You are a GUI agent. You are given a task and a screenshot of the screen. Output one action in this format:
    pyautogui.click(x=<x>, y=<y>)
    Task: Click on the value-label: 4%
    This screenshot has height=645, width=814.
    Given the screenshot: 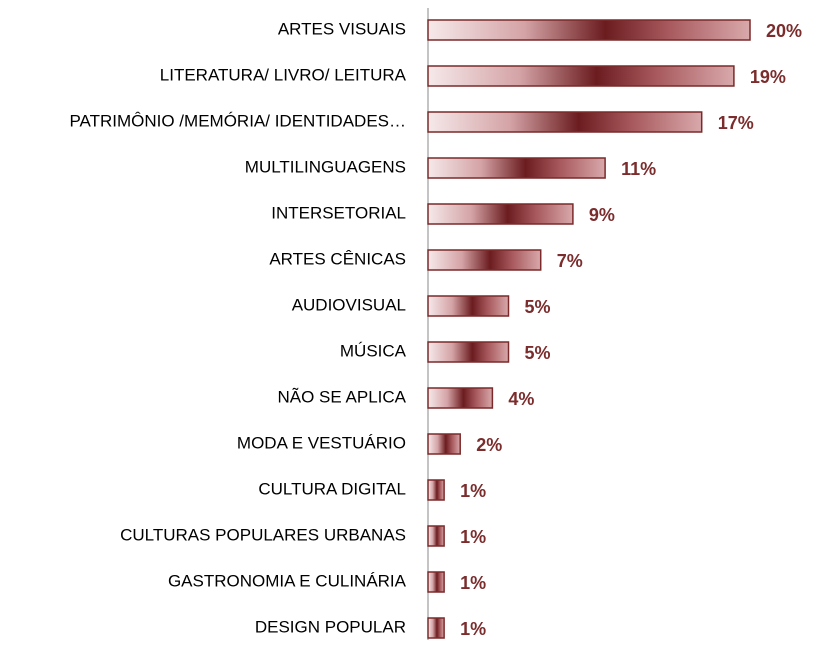 What is the action you would take?
    pyautogui.click(x=521, y=399)
    